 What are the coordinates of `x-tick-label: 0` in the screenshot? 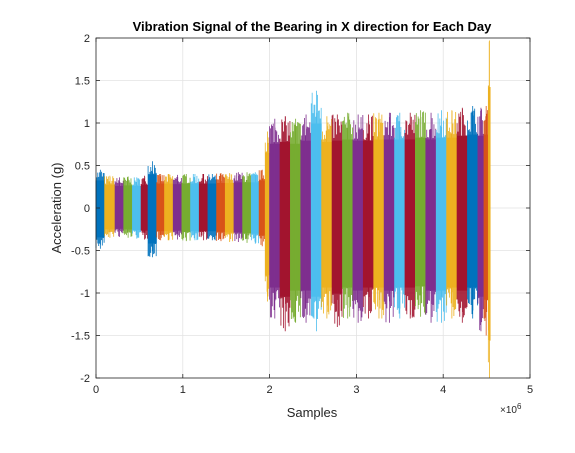 It's located at (96, 390).